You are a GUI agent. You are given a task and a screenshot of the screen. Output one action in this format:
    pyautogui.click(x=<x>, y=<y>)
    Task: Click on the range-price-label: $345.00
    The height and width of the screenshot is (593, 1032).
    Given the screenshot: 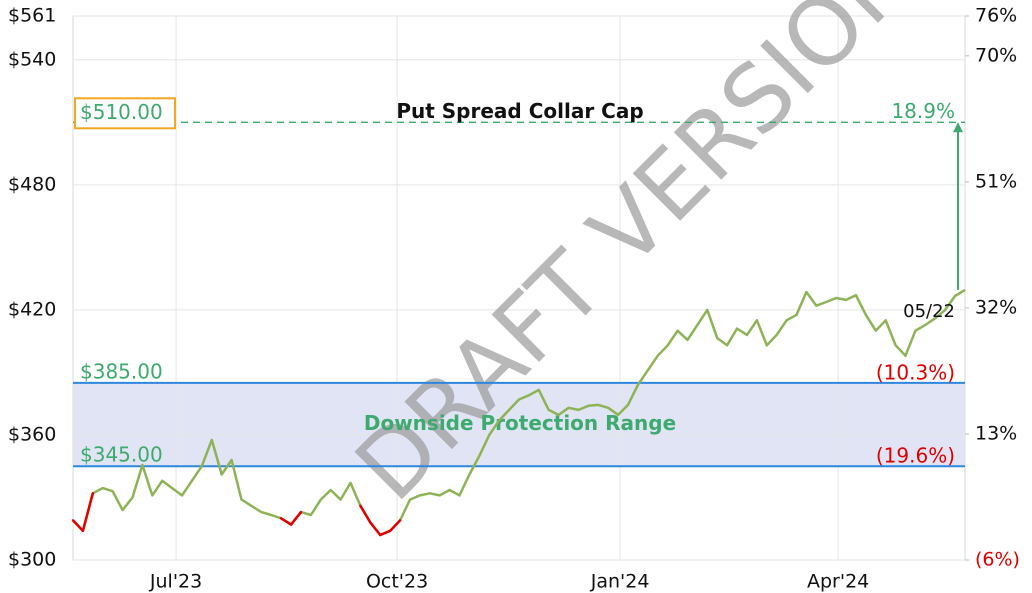 What is the action you would take?
    pyautogui.click(x=121, y=455)
    